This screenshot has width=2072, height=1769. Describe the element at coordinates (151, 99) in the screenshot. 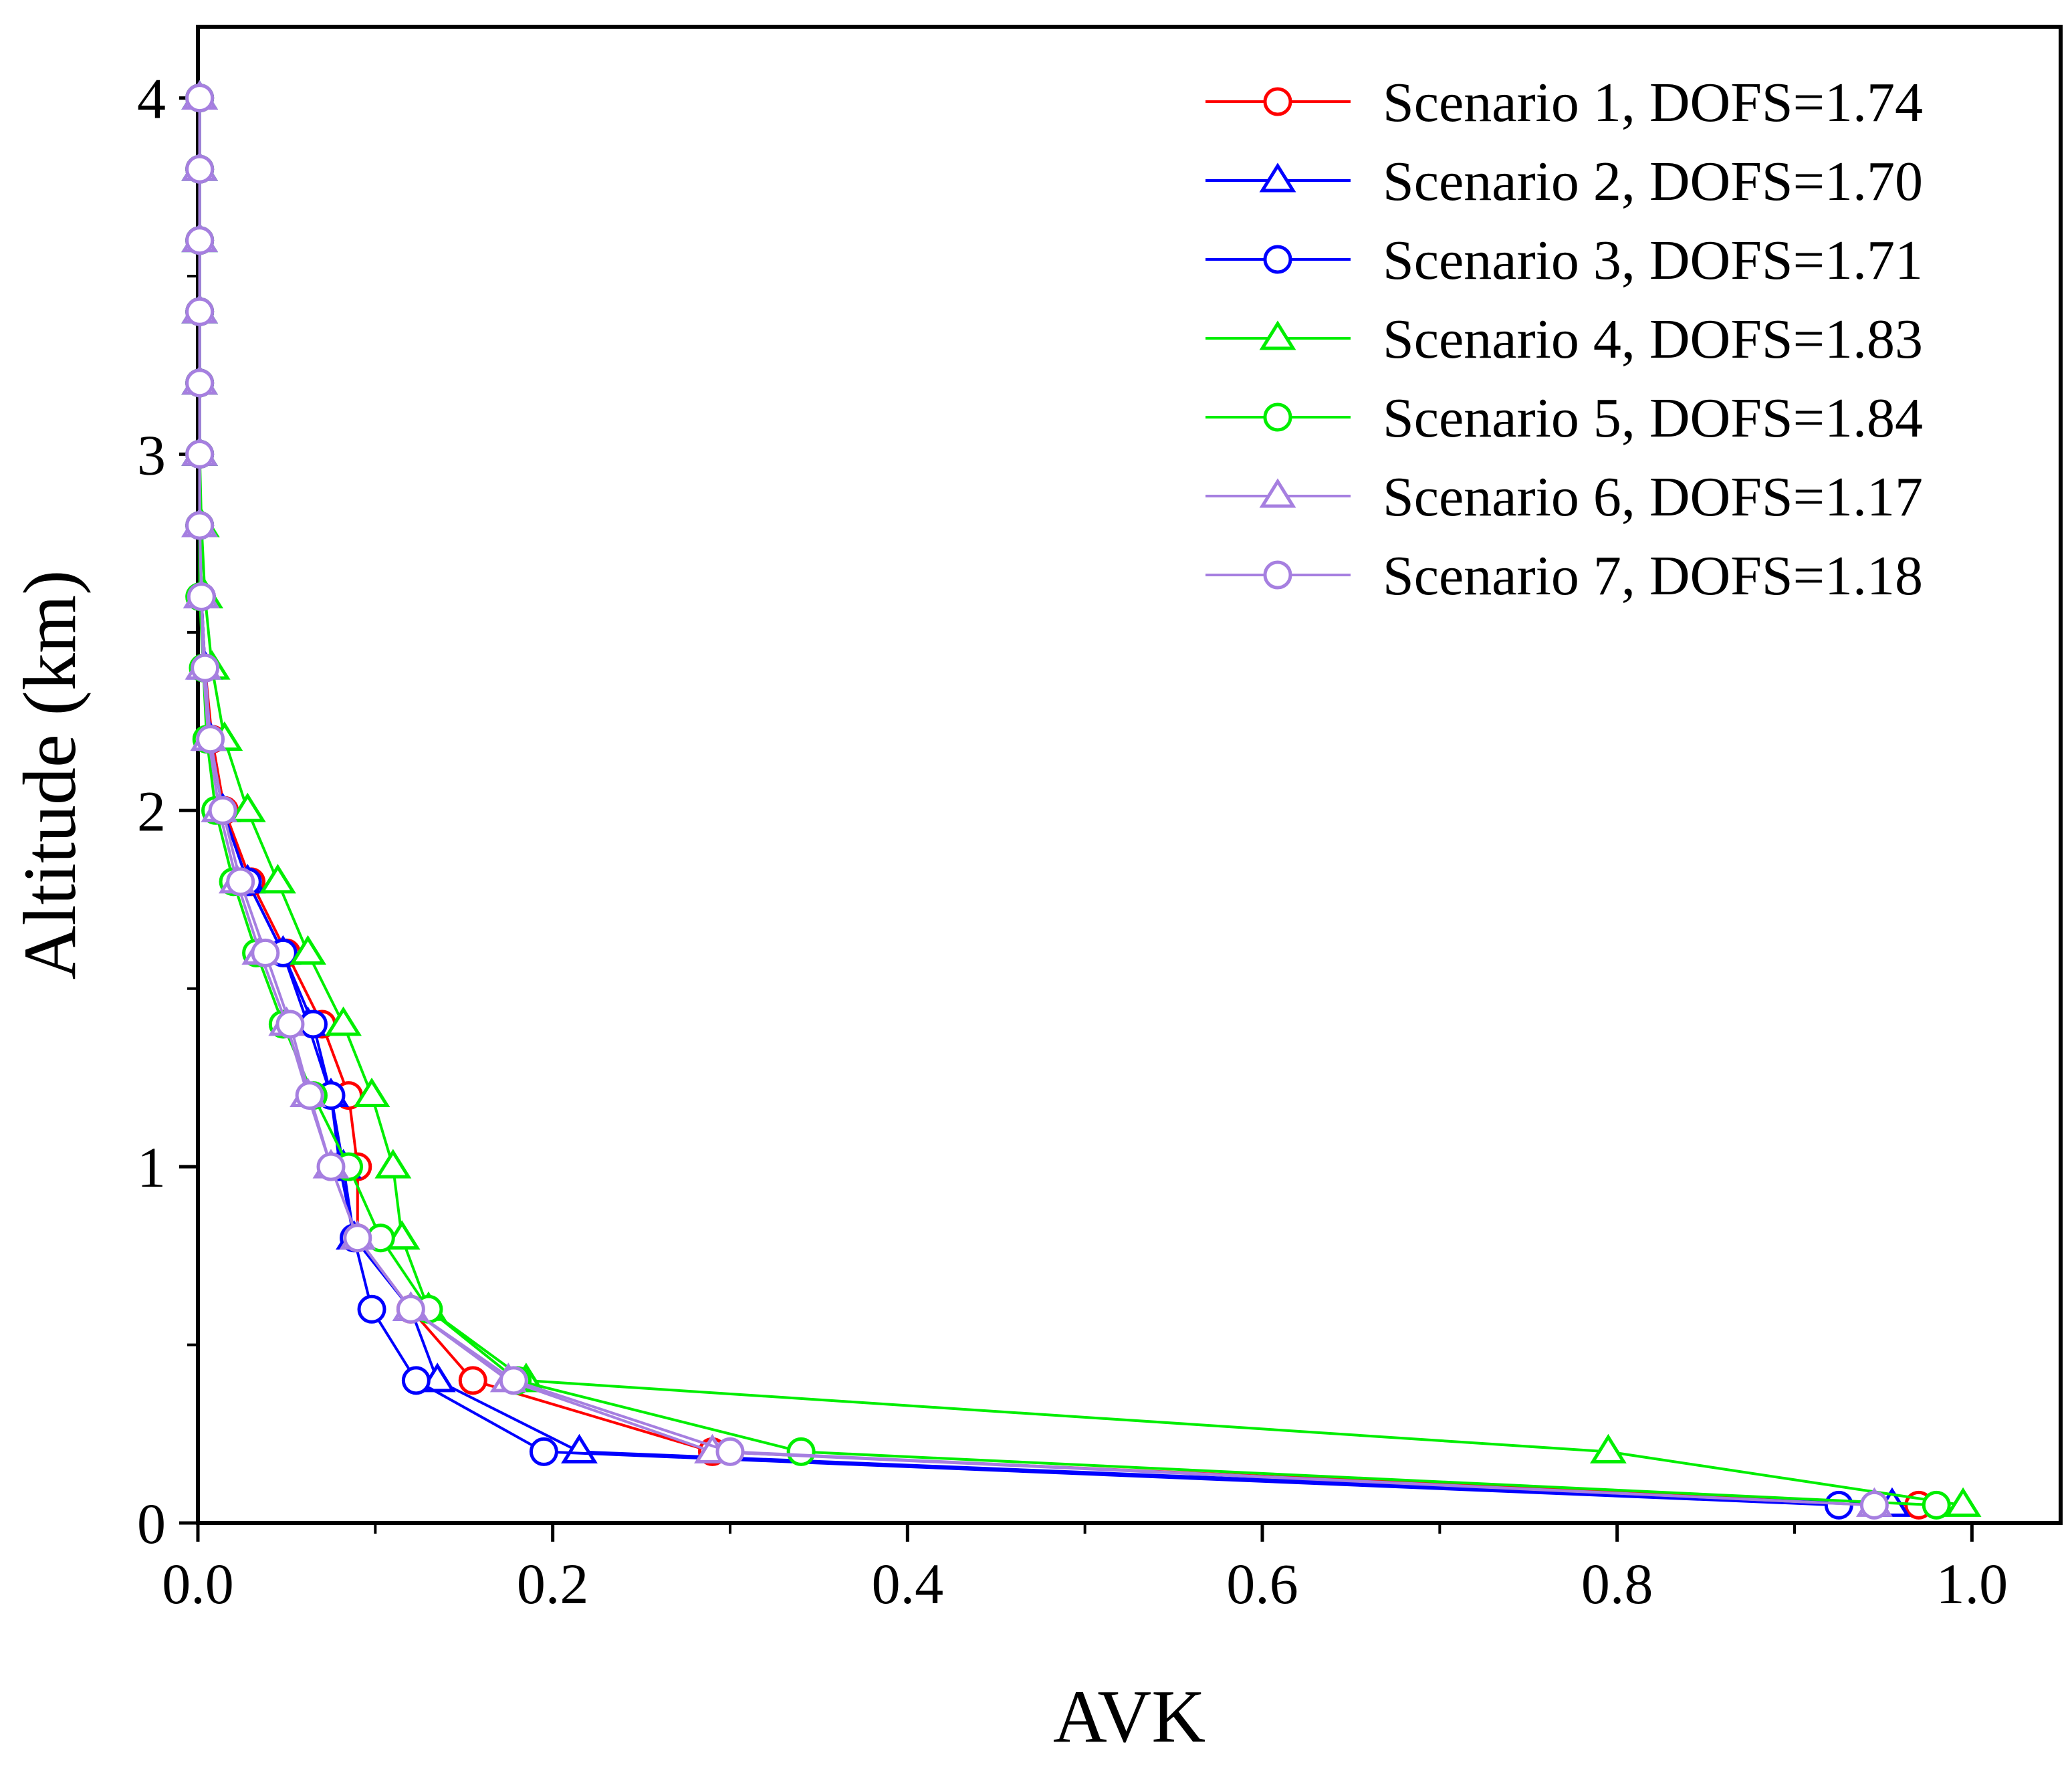

I see `y-tick-label: 4` at that location.